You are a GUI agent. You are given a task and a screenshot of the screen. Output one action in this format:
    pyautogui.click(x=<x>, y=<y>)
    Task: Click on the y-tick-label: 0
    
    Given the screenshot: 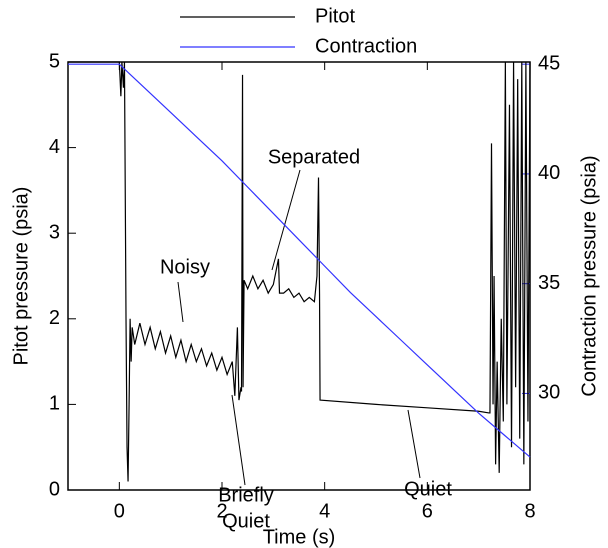 What is the action you would take?
    pyautogui.click(x=54, y=489)
    